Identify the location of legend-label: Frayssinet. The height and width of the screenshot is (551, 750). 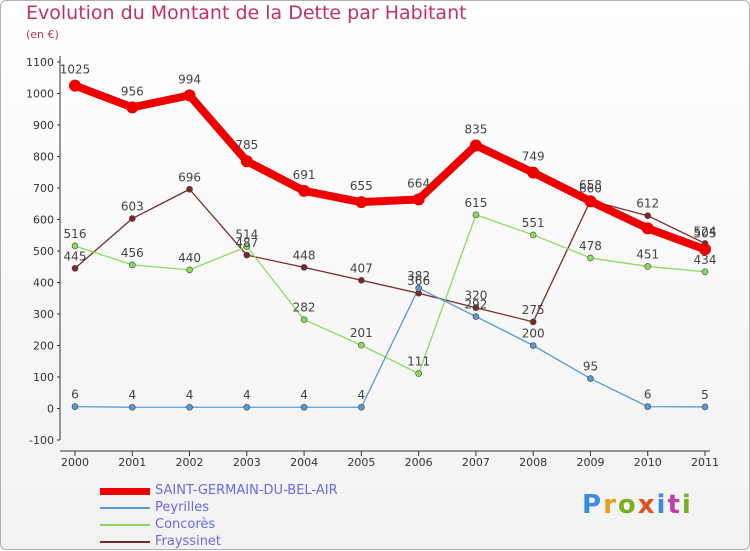
(188, 541).